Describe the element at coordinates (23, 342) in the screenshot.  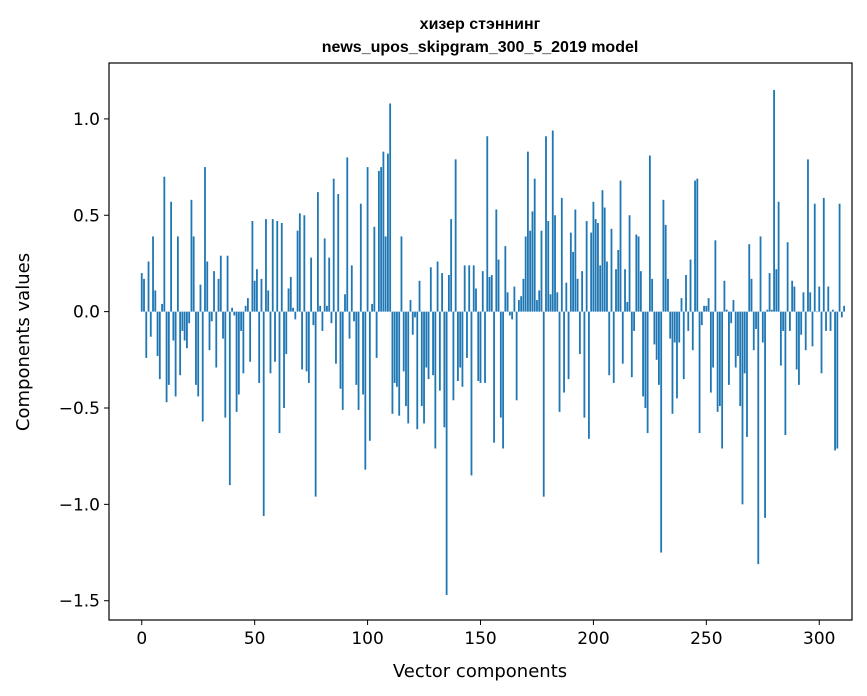
I see `y-axis-label: Components values` at that location.